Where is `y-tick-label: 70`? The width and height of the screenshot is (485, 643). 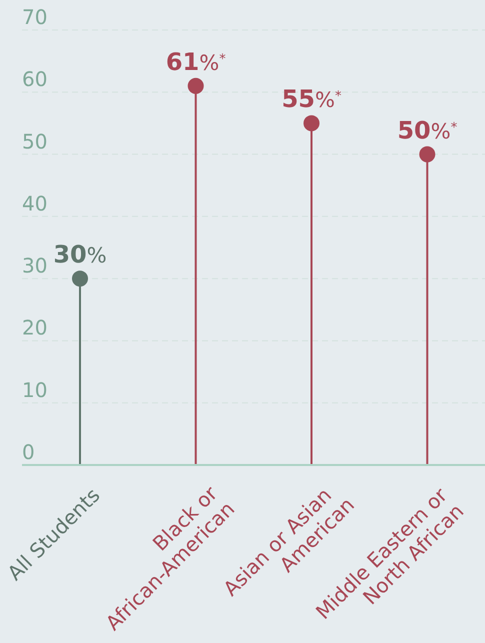
y-tick-label: 70 is located at coordinates (35, 17).